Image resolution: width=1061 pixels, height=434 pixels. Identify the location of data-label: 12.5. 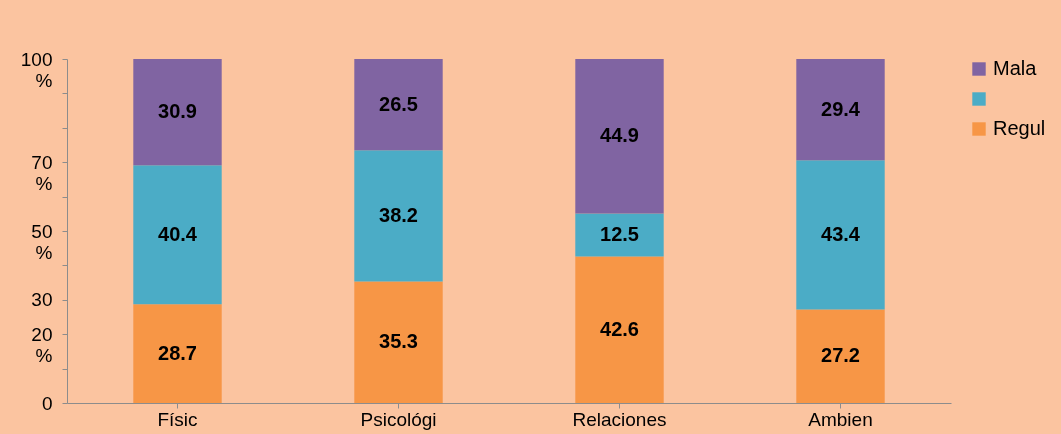
(619, 233).